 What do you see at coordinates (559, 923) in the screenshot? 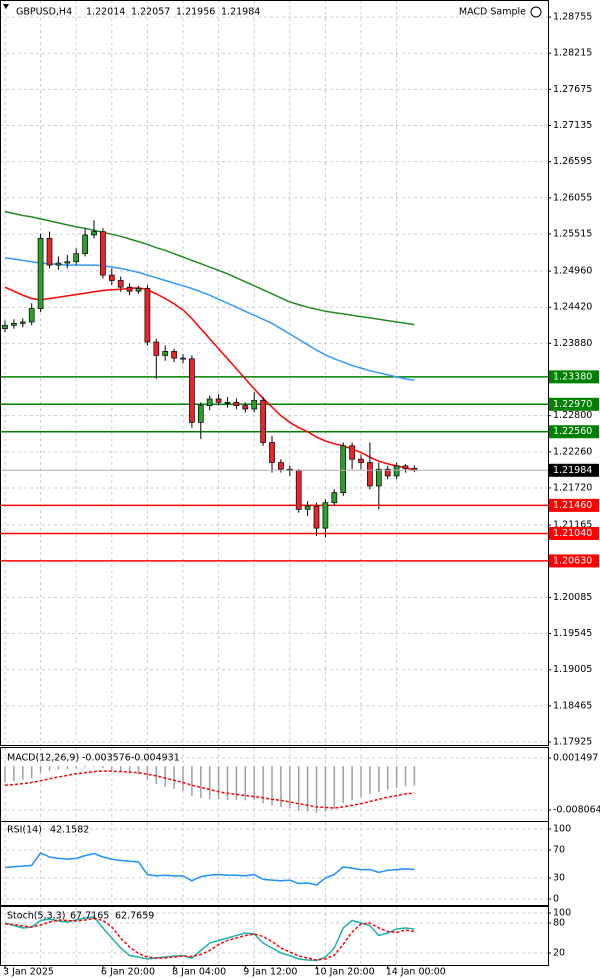
I see `y-tick-label: 80` at bounding box center [559, 923].